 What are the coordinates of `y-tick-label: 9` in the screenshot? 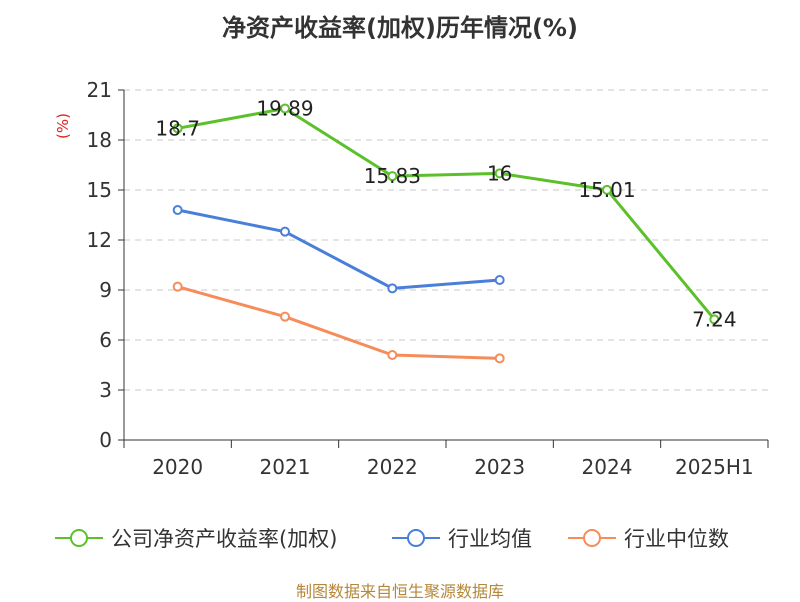 It's located at (105, 290).